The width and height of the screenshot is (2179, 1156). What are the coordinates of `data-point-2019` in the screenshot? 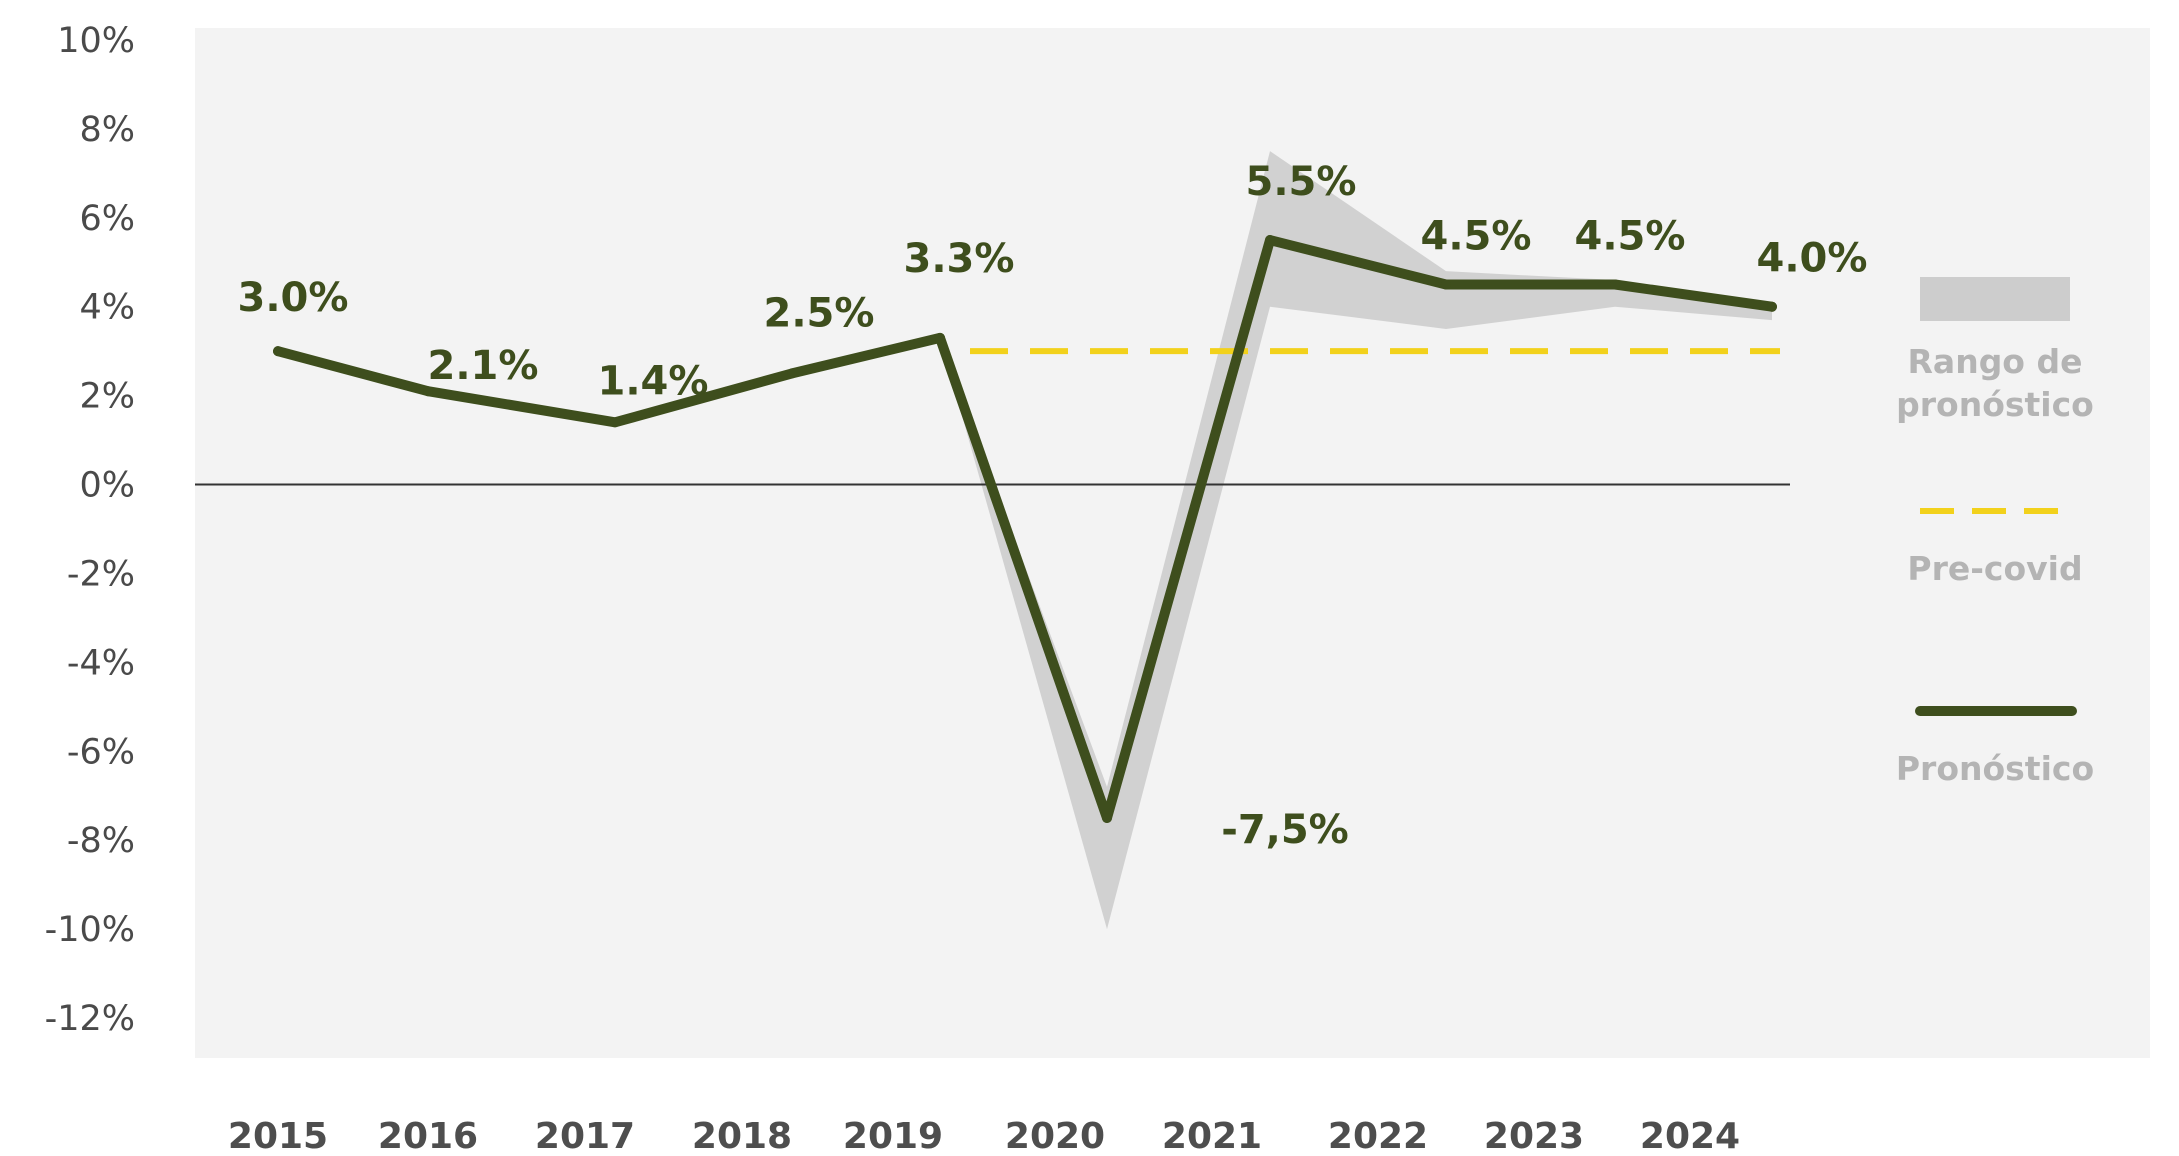 It's located at (940, 337).